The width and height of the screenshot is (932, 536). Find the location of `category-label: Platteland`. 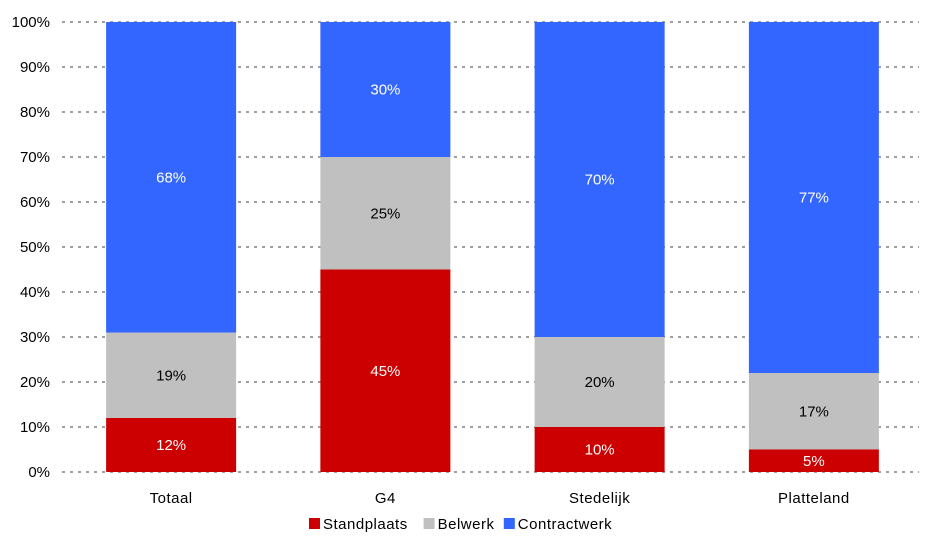

category-label: Platteland is located at coordinates (814, 498).